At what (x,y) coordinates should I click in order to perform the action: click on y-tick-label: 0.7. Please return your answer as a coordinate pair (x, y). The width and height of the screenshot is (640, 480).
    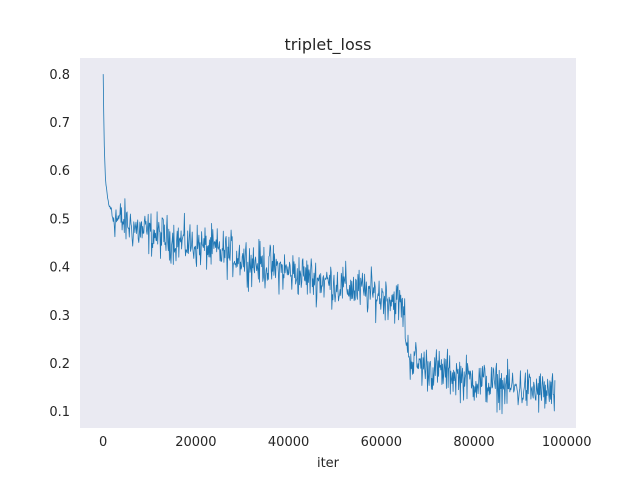
    Looking at the image, I should click on (59, 123).